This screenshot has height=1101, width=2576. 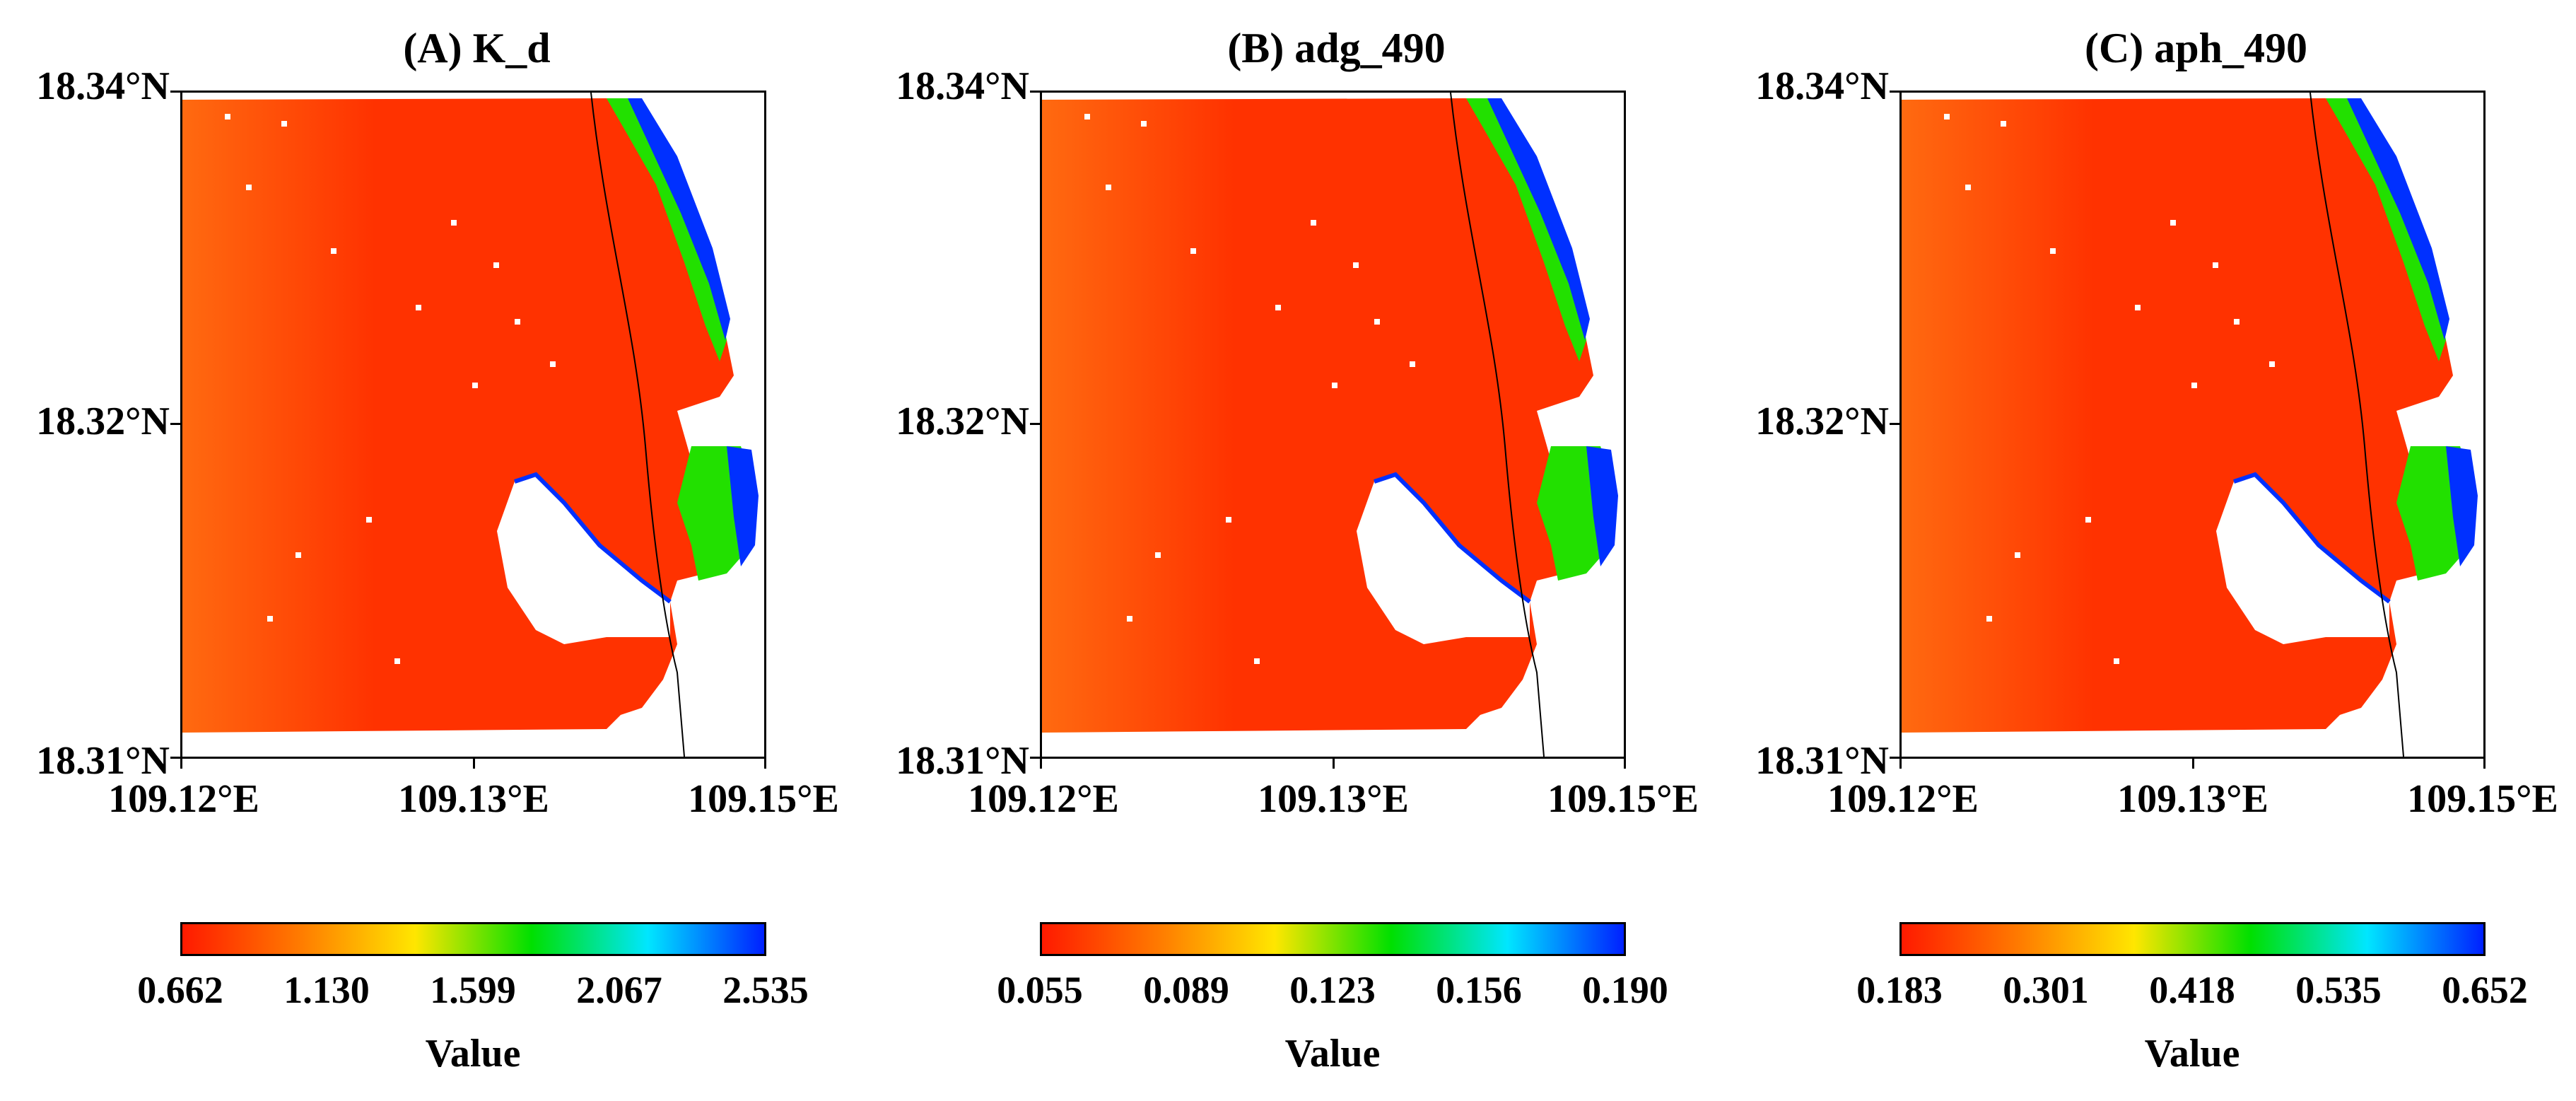 What do you see at coordinates (1333, 939) in the screenshot?
I see `colorbar` at bounding box center [1333, 939].